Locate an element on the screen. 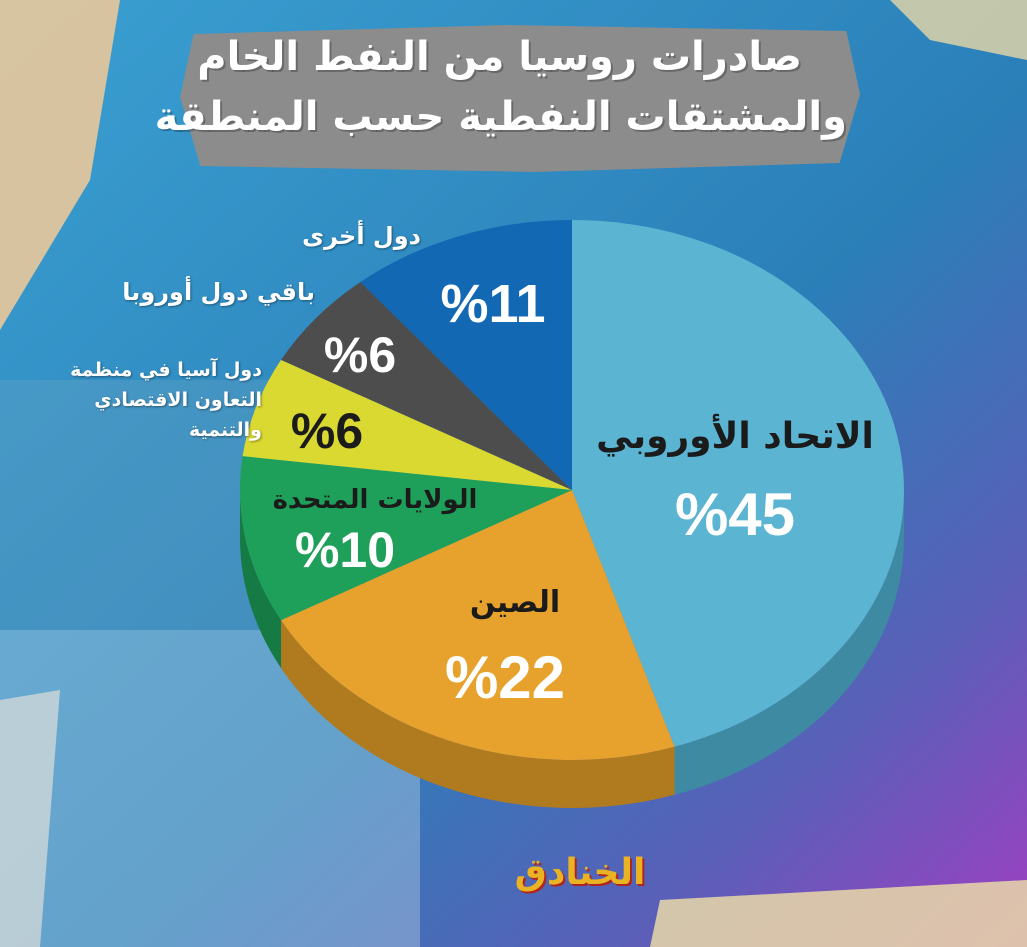 The height and width of the screenshot is (947, 1027). slice-value-label-2: %10 is located at coordinates (345, 550).